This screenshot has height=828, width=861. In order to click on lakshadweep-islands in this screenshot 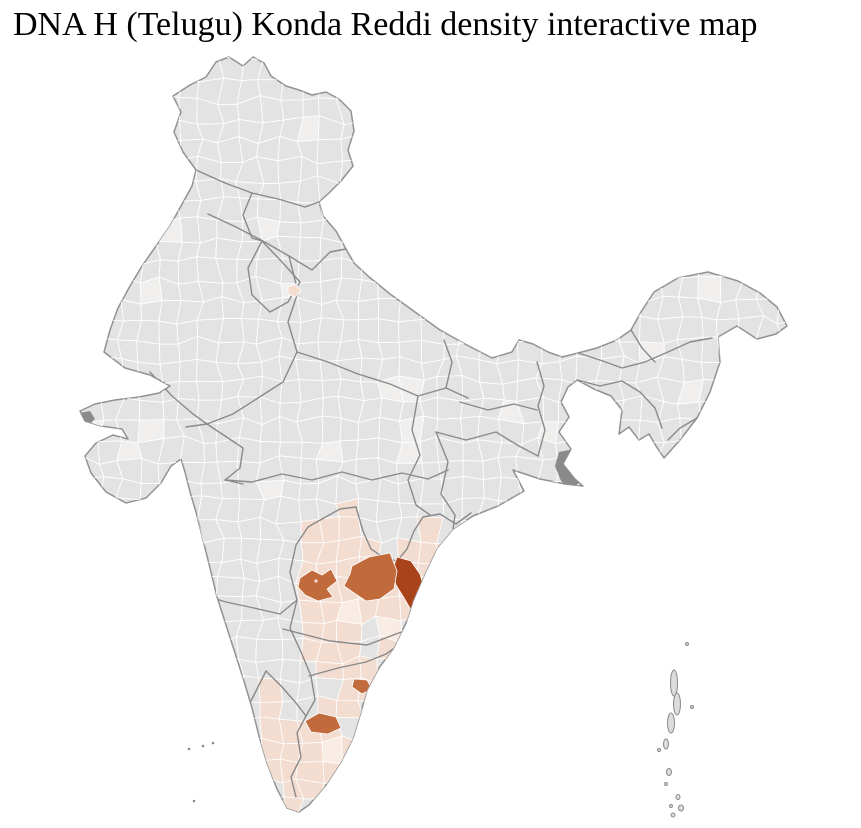, I will do `click(201, 772)`.